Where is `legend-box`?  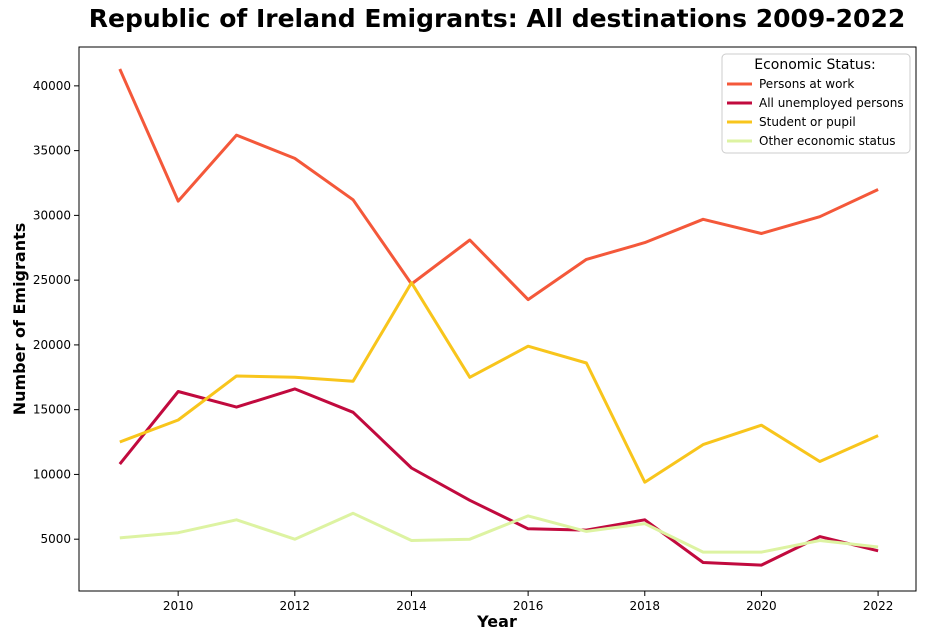 legend-box is located at coordinates (816, 103).